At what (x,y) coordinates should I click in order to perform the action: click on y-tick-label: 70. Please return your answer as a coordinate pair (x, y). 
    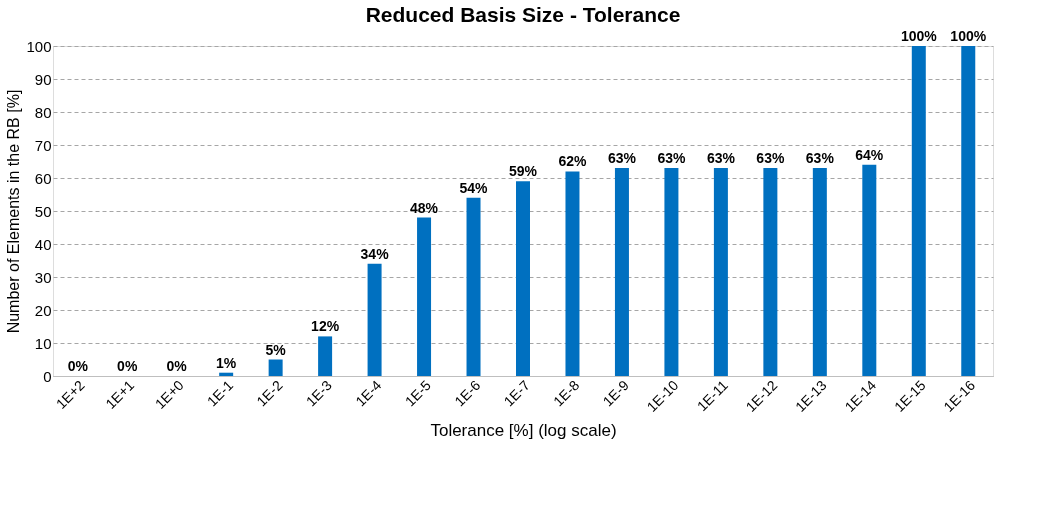
    Looking at the image, I should click on (43, 145).